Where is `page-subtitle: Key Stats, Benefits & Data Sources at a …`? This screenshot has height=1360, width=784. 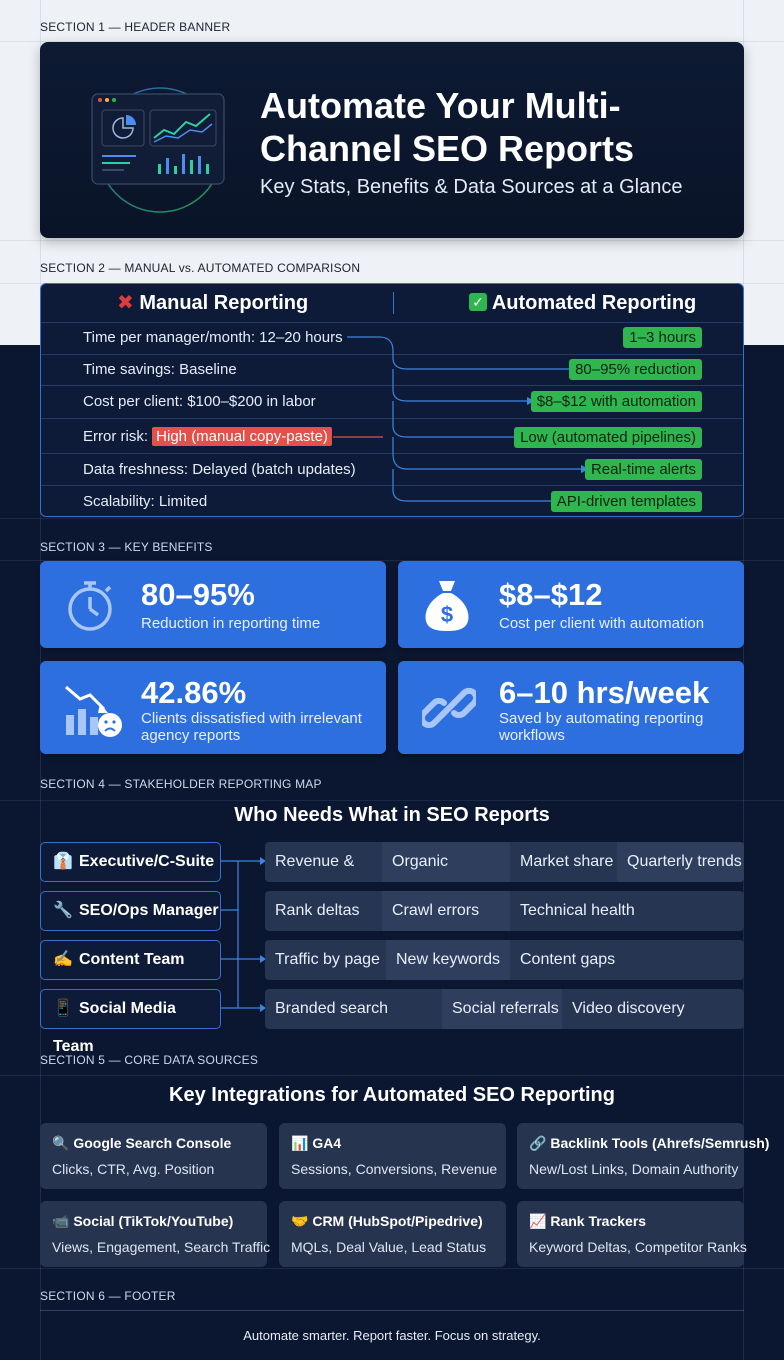 page-subtitle: Key Stats, Benefits & Data Sources at a … is located at coordinates (471, 187).